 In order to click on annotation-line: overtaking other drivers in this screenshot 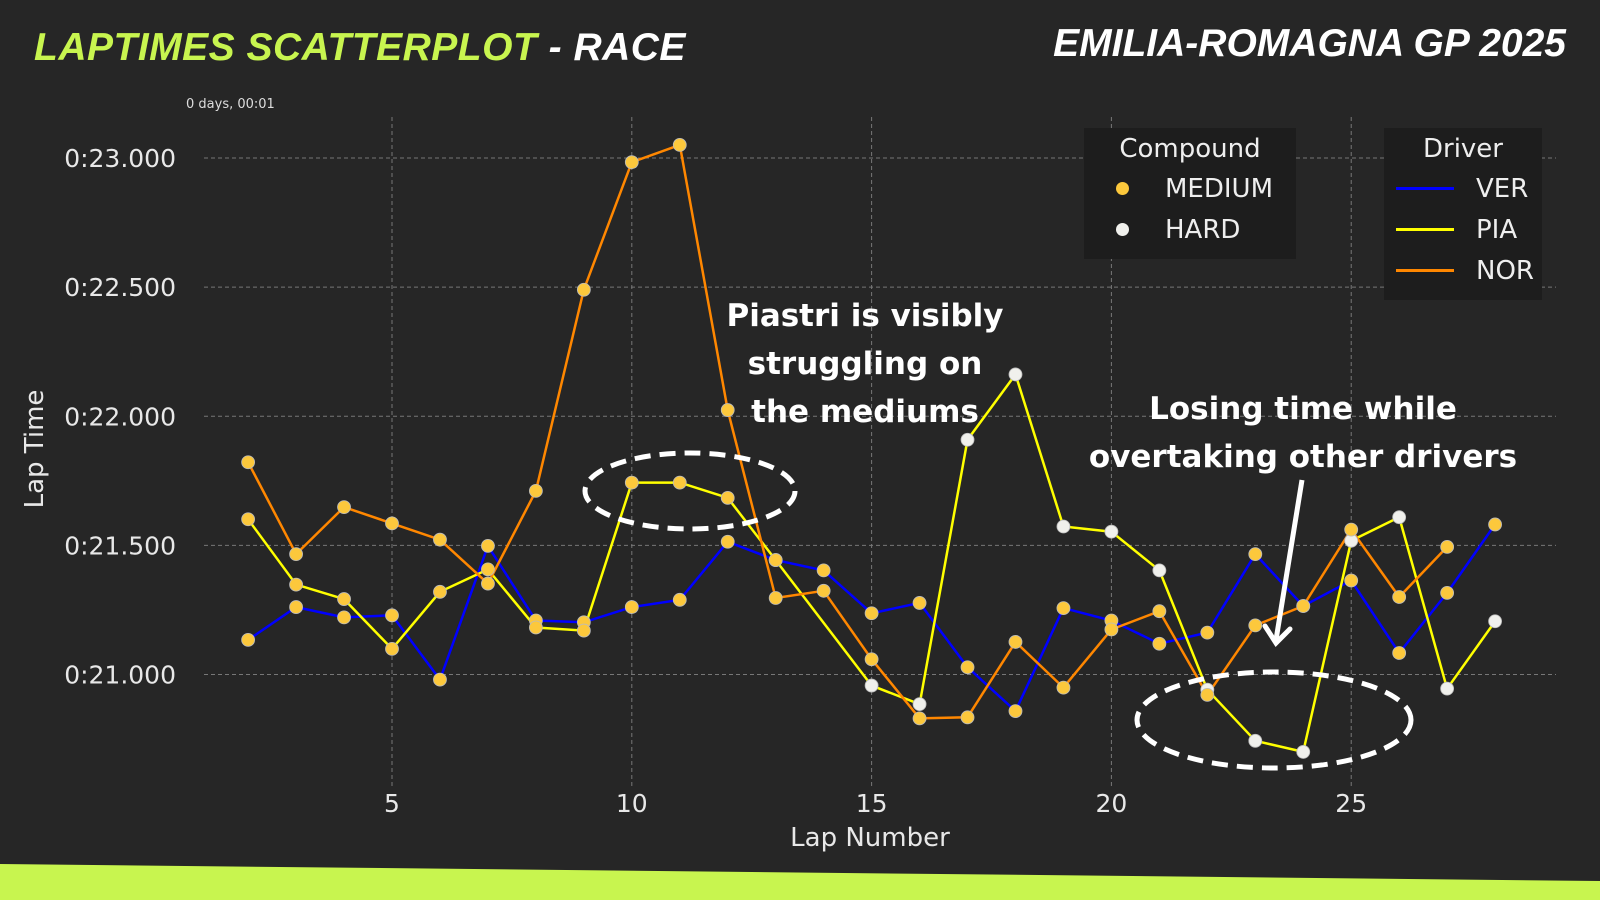, I will do `click(1303, 457)`.